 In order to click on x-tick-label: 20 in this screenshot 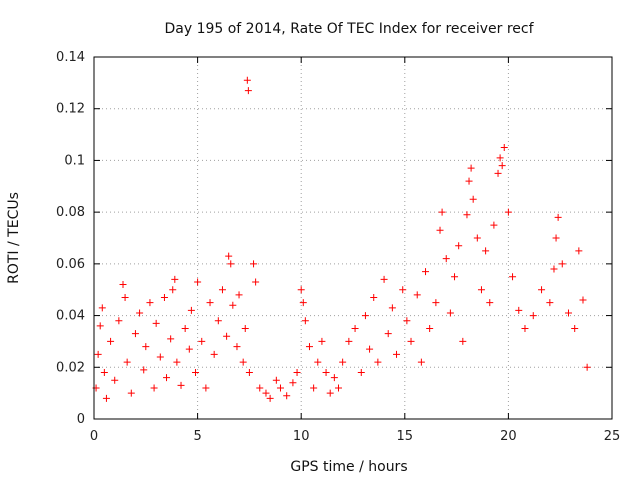, I will do `click(508, 436)`.